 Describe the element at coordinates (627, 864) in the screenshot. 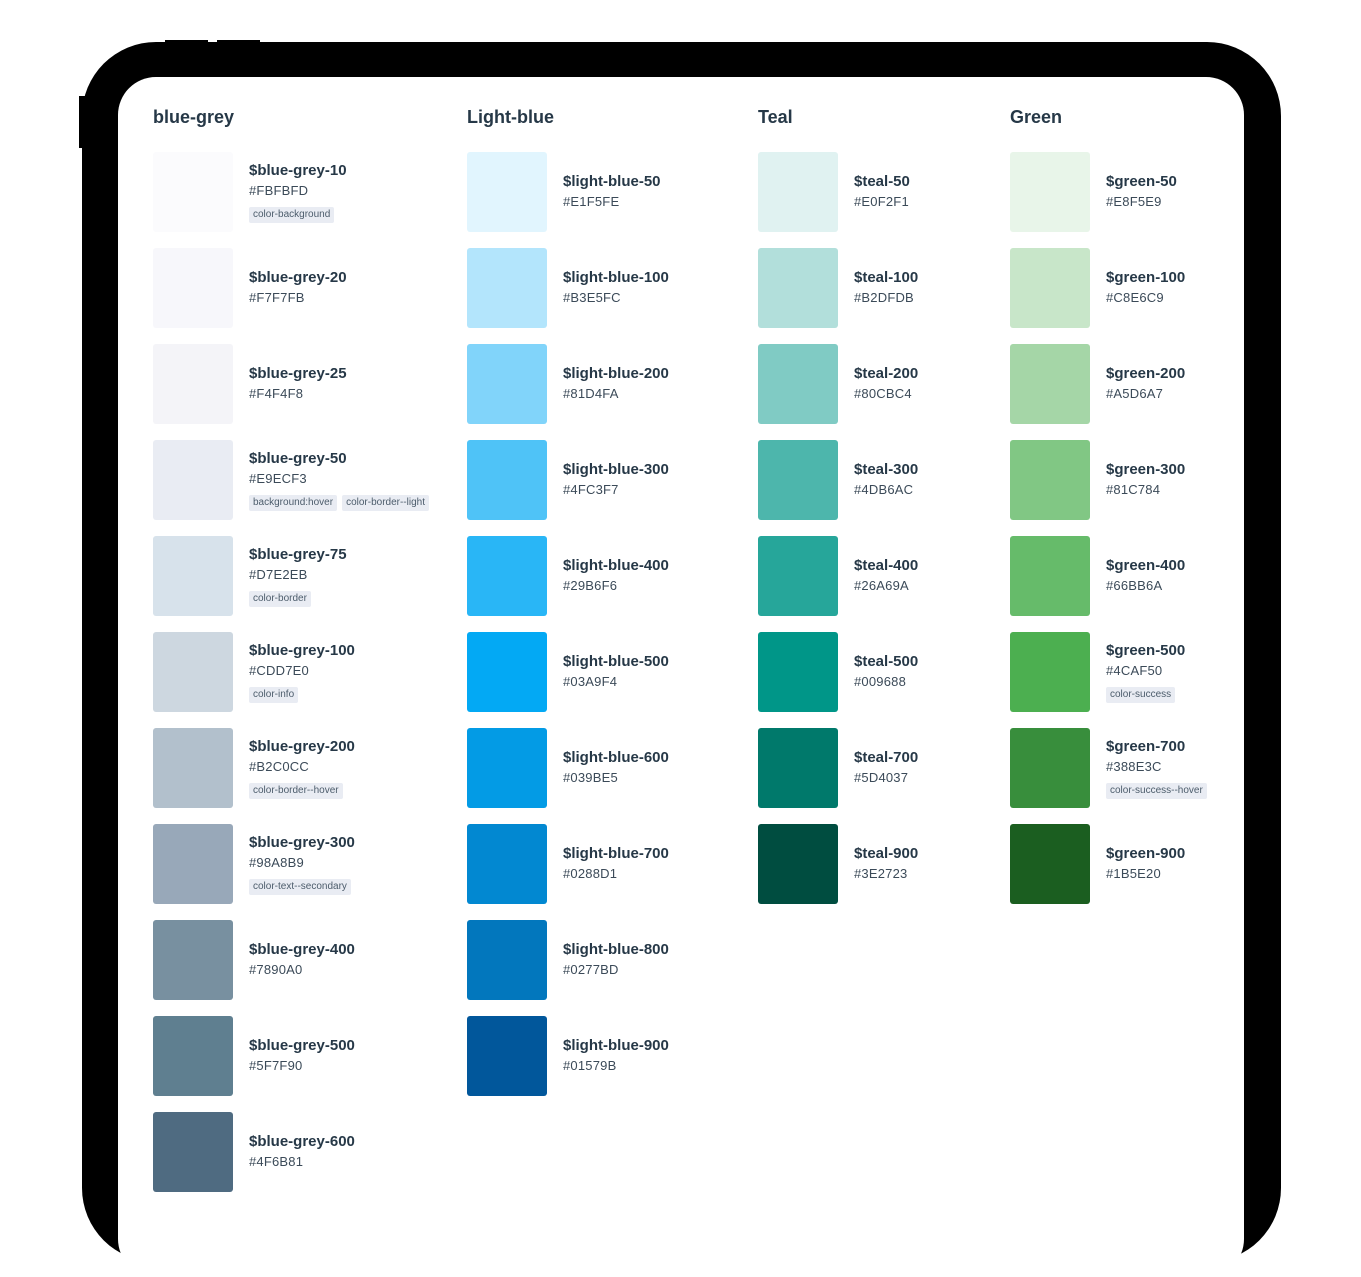

I see `swatch-item: $light-blue-700 #0288D1` at that location.